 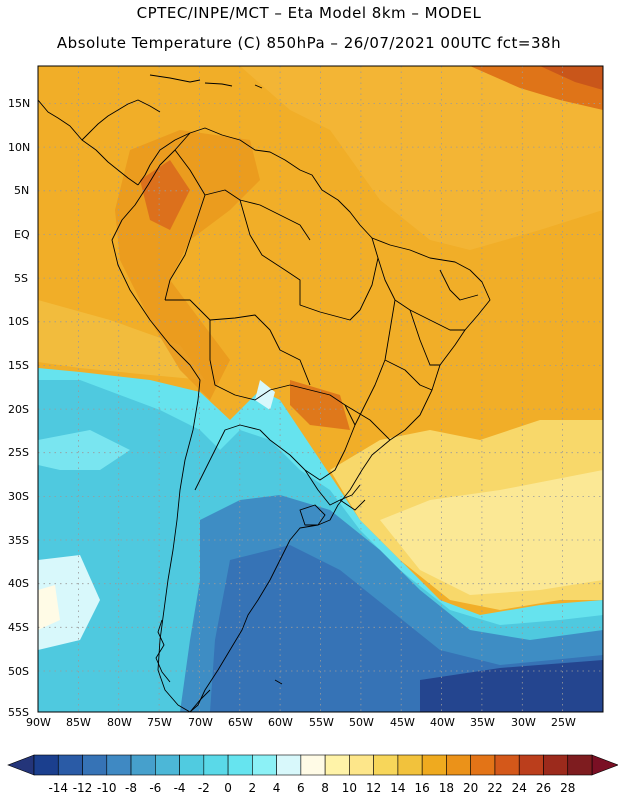 I want to click on lon-label: 50W, so click(x=361, y=722).